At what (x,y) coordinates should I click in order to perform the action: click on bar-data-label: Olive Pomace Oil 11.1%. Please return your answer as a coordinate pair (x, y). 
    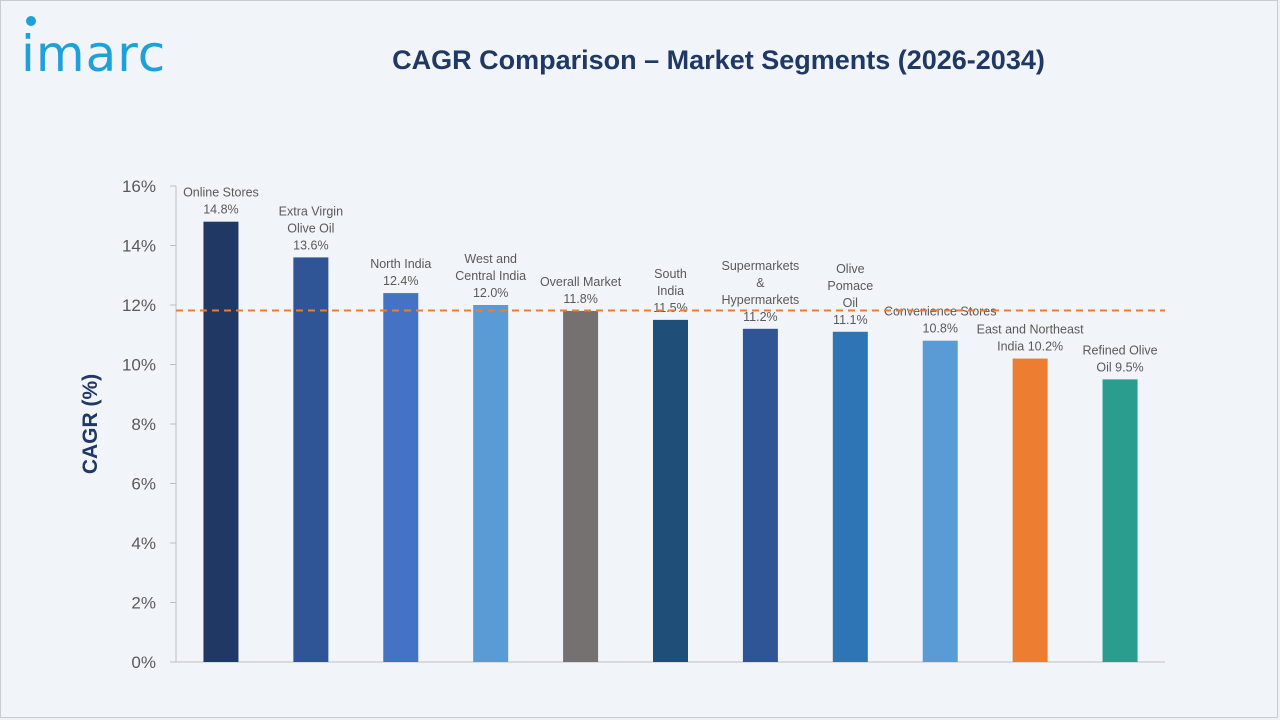
    Looking at the image, I should click on (850, 294).